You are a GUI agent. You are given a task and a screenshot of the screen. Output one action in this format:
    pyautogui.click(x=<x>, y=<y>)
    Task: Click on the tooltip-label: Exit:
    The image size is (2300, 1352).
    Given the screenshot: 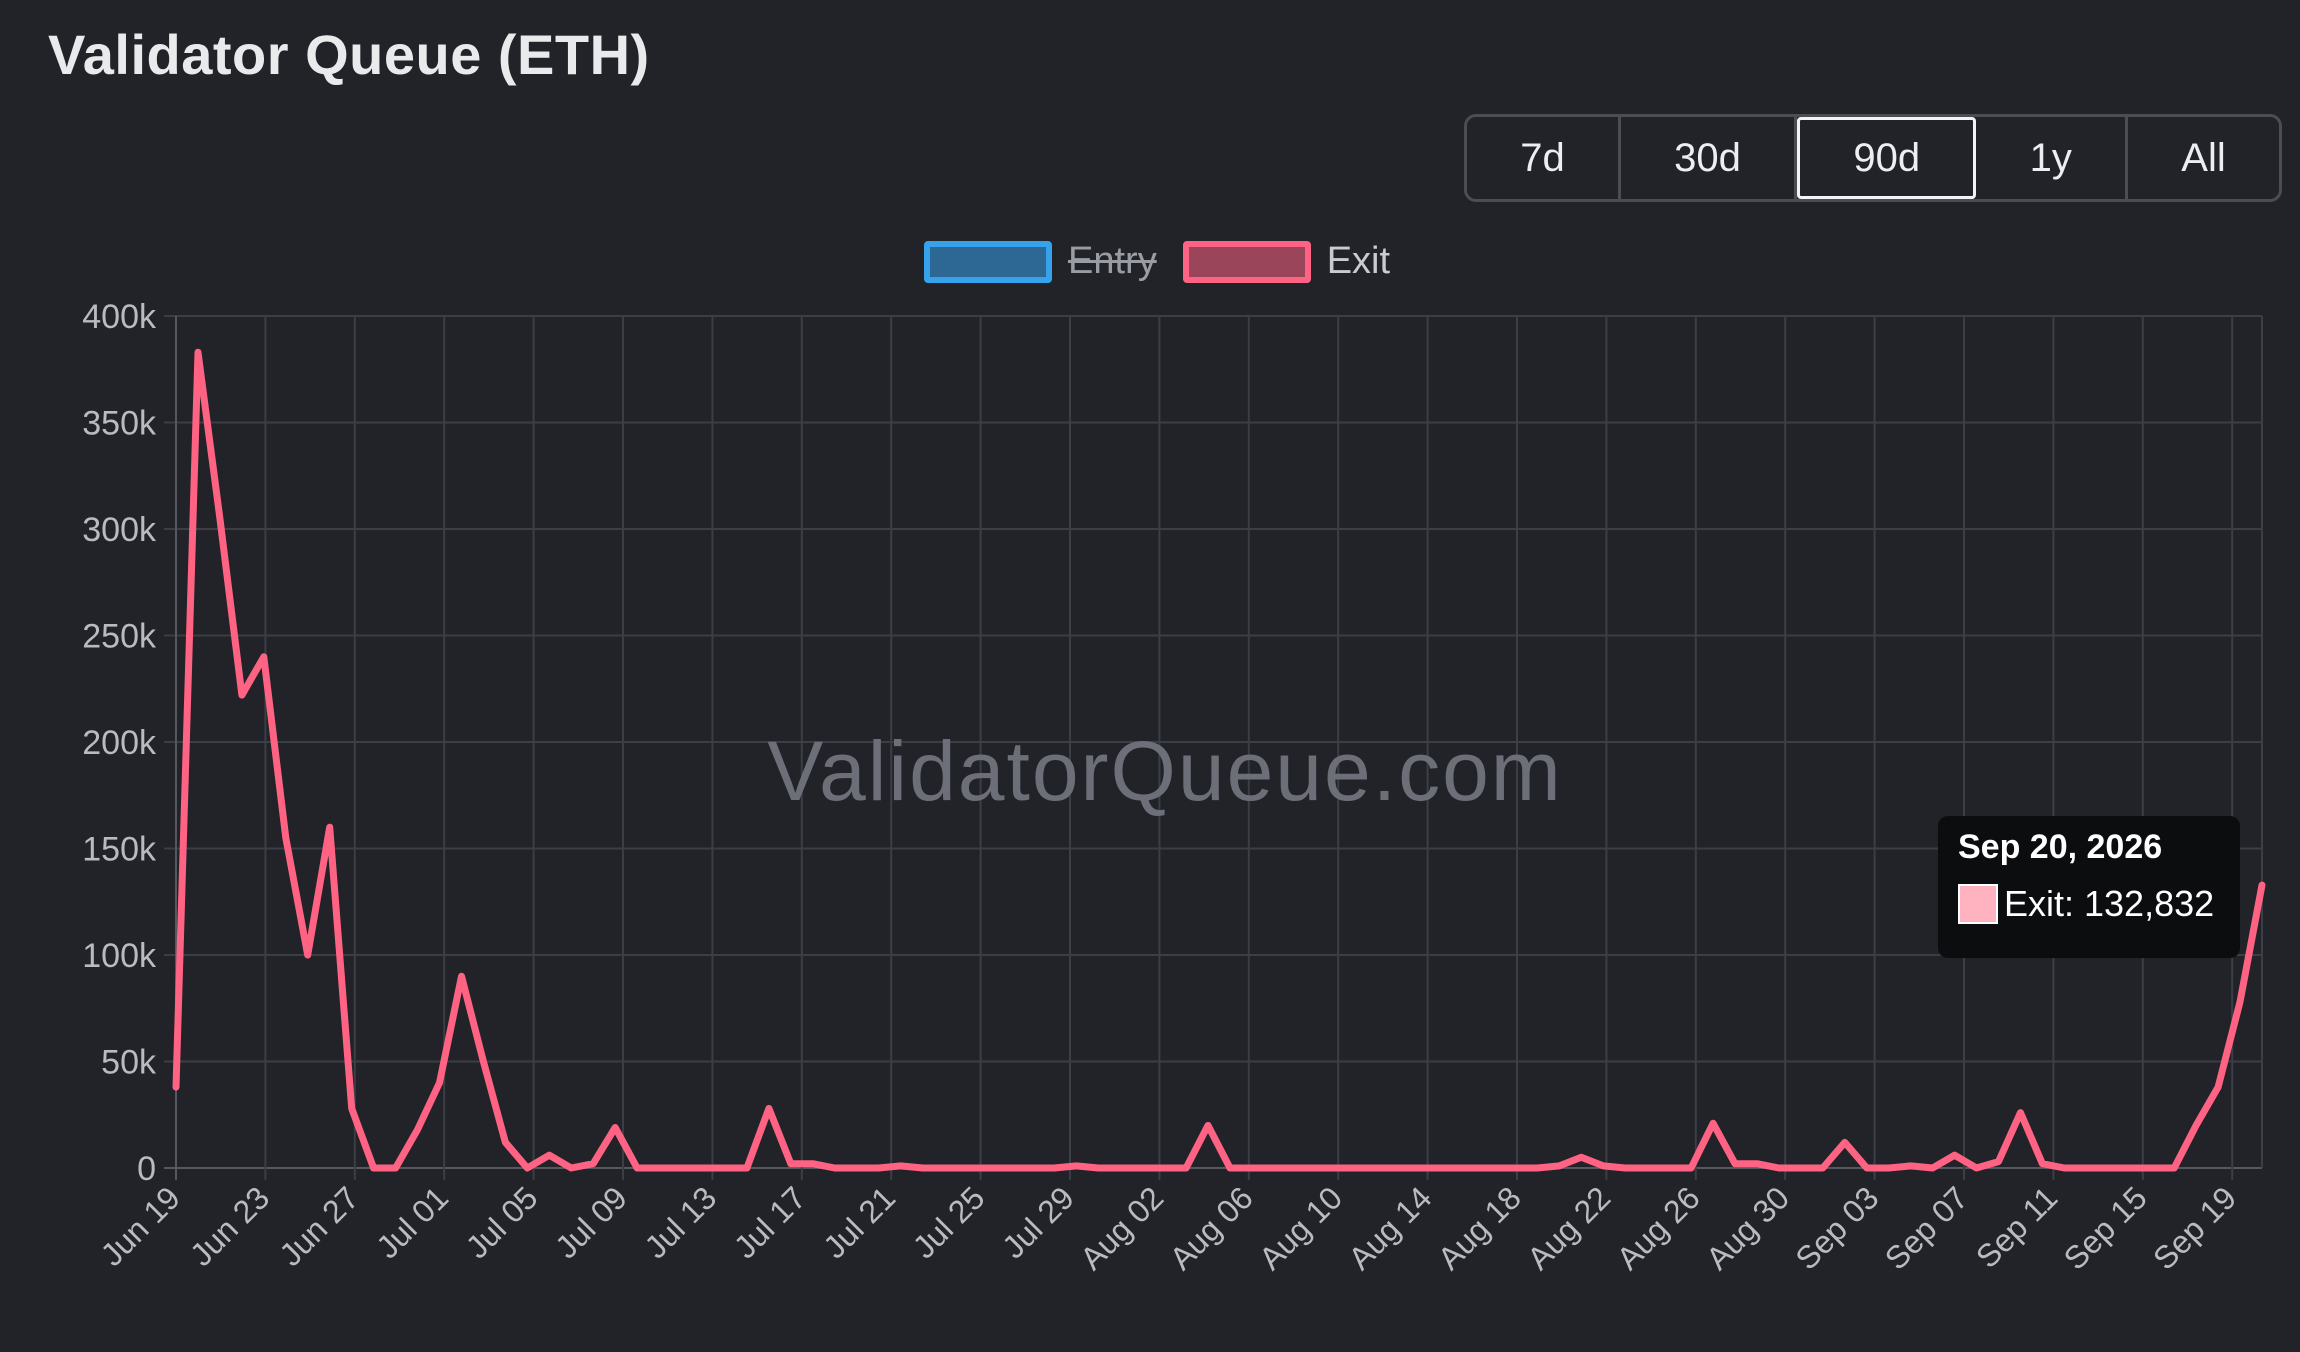 What is the action you would take?
    pyautogui.click(x=2039, y=903)
    